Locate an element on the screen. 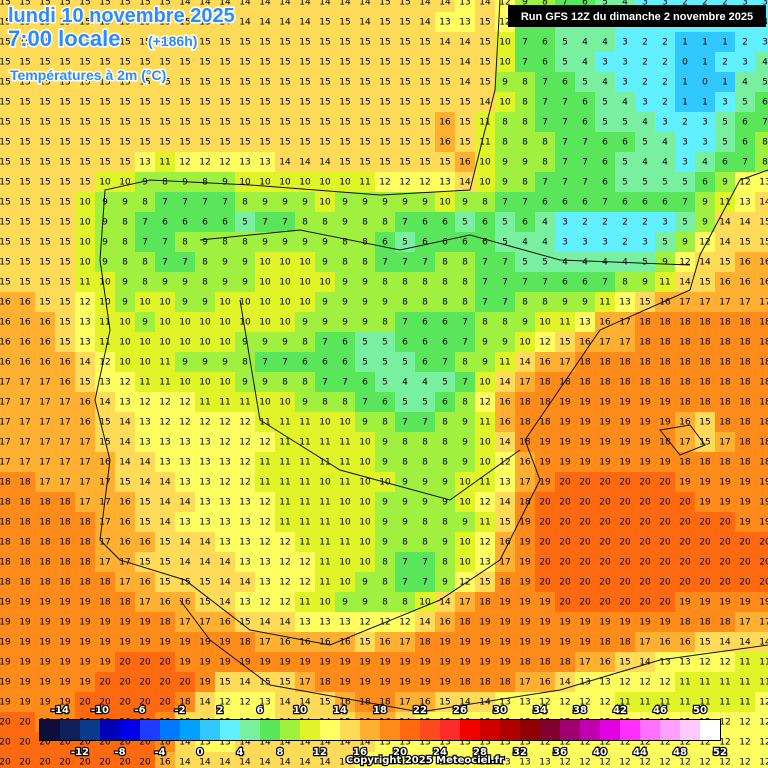  forecast-time: 7:00 locale is located at coordinates (64, 38).